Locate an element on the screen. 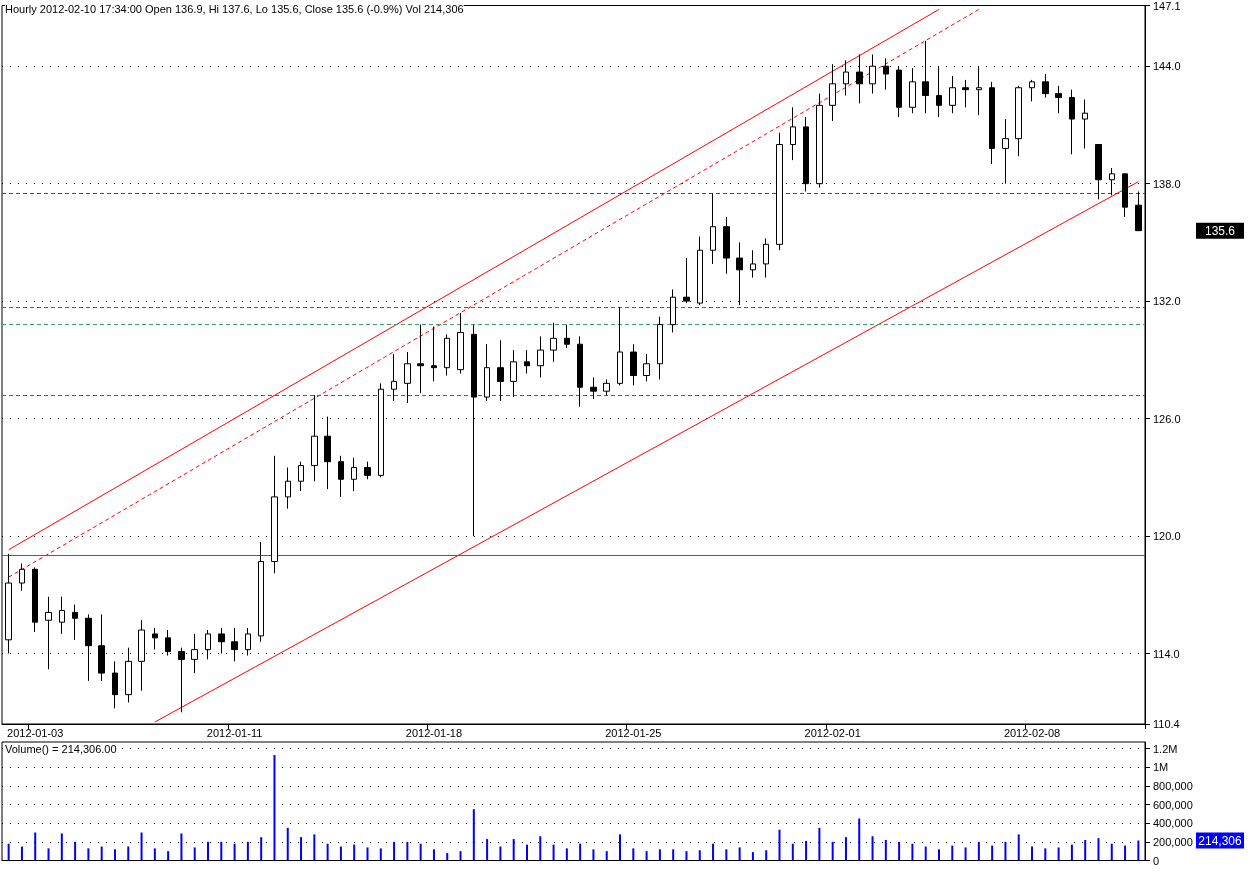 The width and height of the screenshot is (1250, 874). chart-title: Volume() = 214,306.00 is located at coordinates (61, 748).